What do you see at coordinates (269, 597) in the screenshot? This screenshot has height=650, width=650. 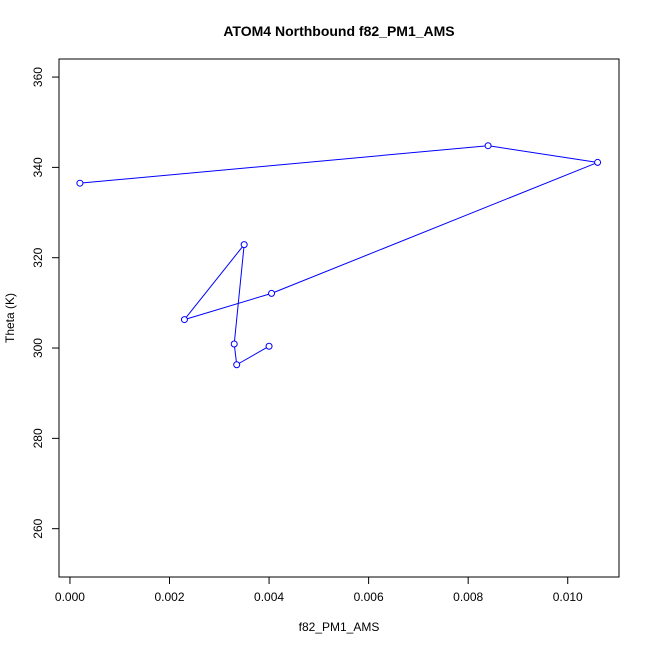 I see `x-tick-label: 0.004` at bounding box center [269, 597].